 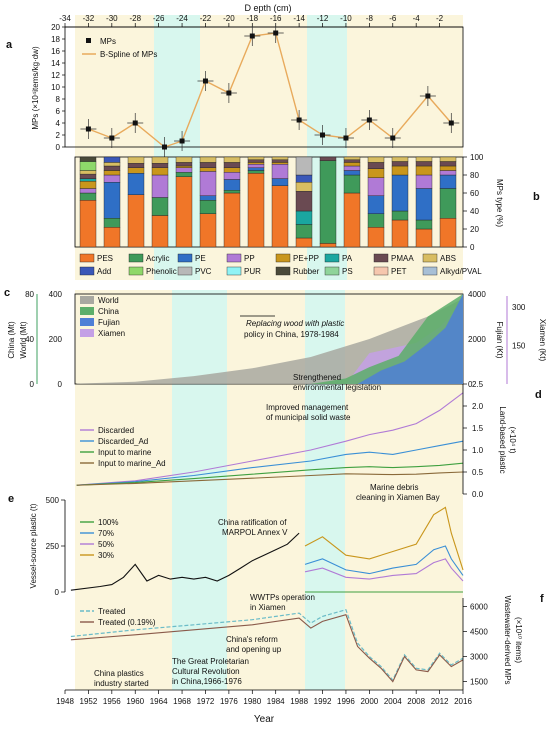 I want to click on depth-tick-label: -14, so click(x=299, y=18).